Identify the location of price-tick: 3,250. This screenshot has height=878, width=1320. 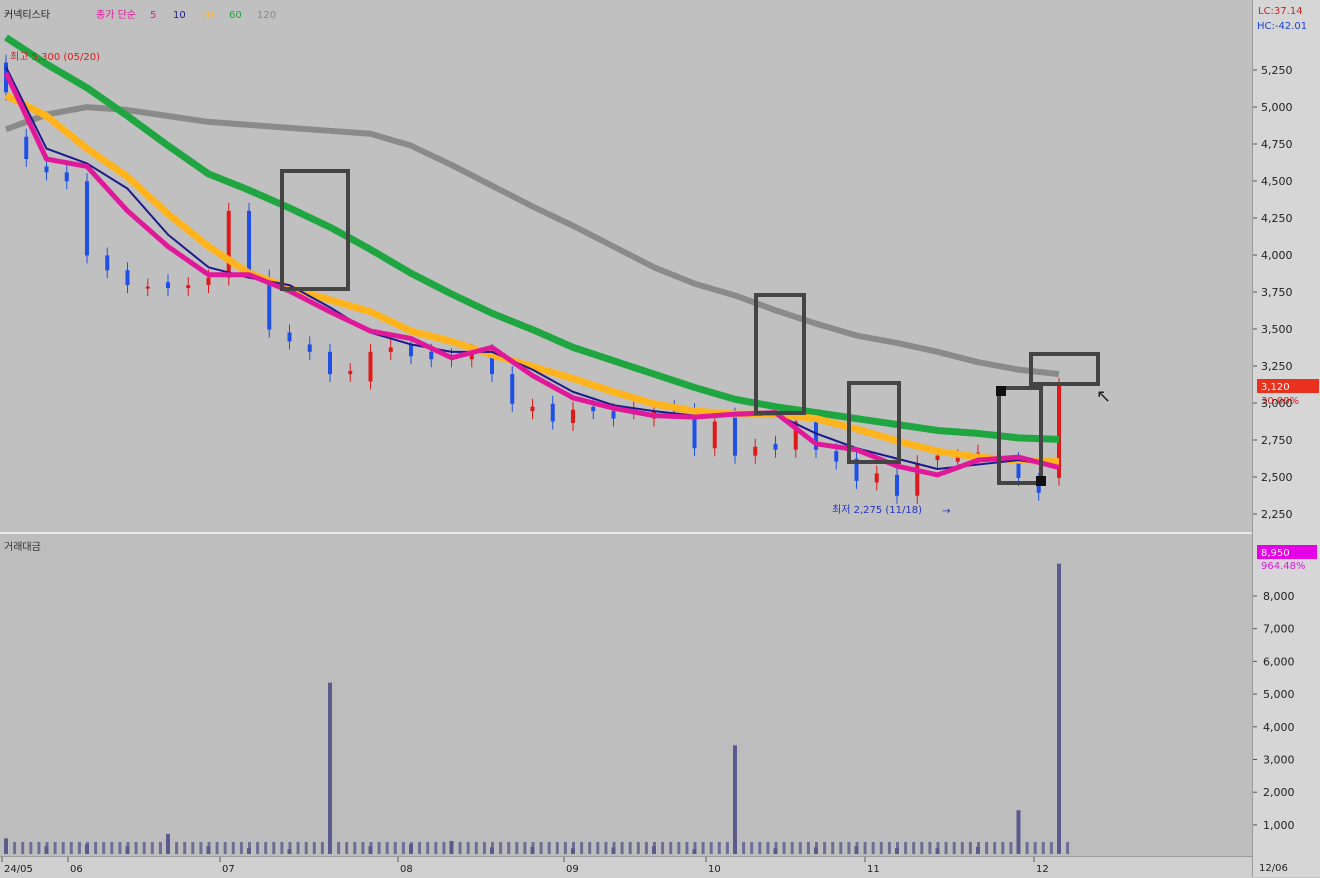
(1277, 366).